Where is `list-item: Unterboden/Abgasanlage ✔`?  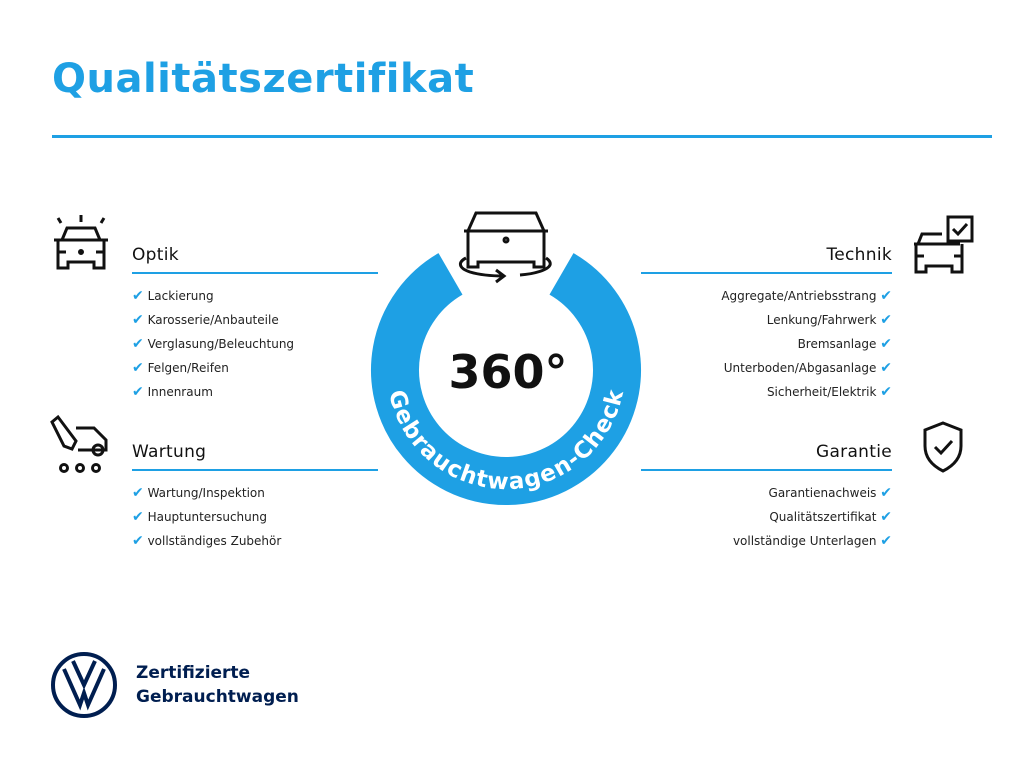
list-item: Unterboden/Abgasanlage ✔ is located at coordinates (807, 368).